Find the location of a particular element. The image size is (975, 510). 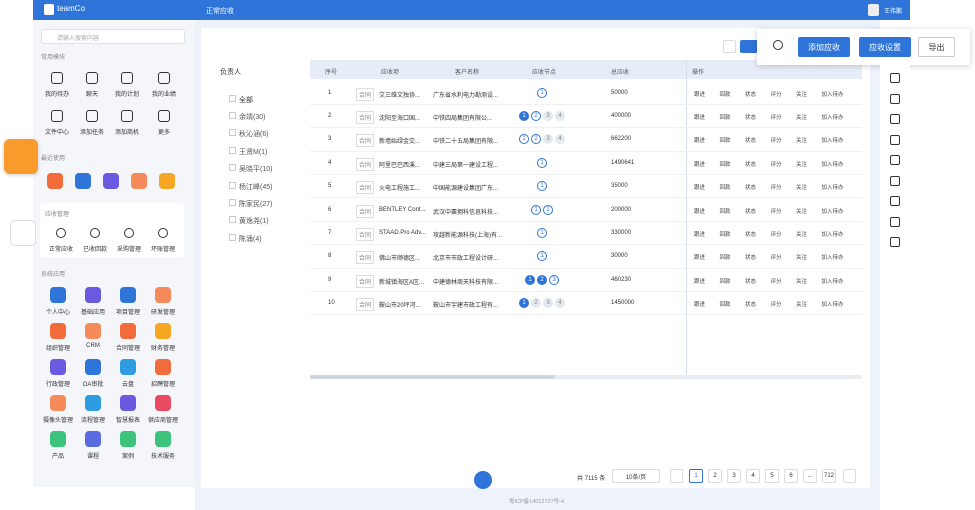

module-label: 更多 is located at coordinates (163, 133).